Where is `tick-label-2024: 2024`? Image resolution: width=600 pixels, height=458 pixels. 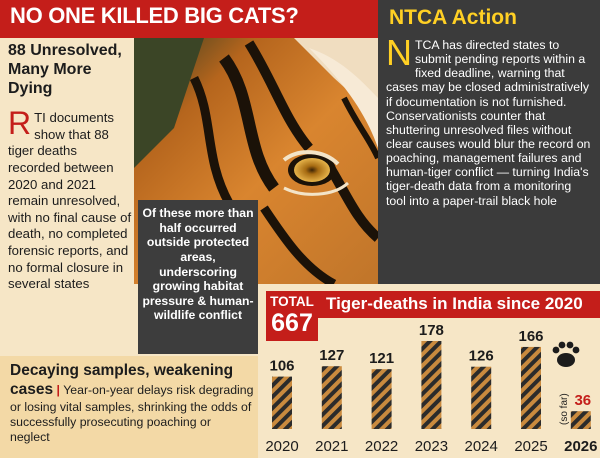
tick-label-2024: 2024 is located at coordinates (481, 446).